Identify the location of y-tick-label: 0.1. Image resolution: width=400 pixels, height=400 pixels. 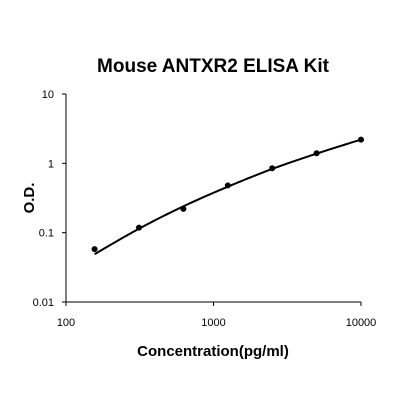
(46, 234).